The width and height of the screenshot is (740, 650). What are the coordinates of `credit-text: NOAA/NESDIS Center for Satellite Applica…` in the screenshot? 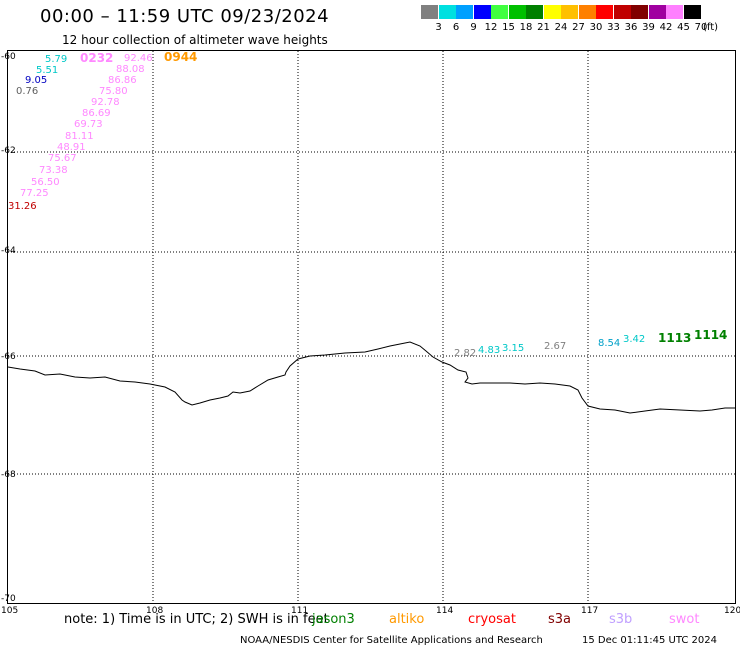 It's located at (391, 640).